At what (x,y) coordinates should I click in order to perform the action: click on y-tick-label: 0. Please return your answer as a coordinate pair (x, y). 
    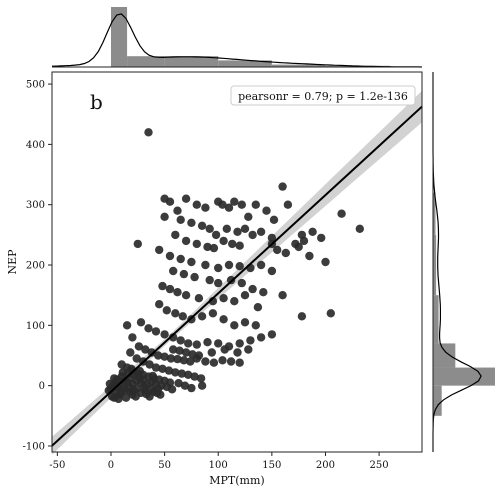
    Looking at the image, I should click on (42, 386).